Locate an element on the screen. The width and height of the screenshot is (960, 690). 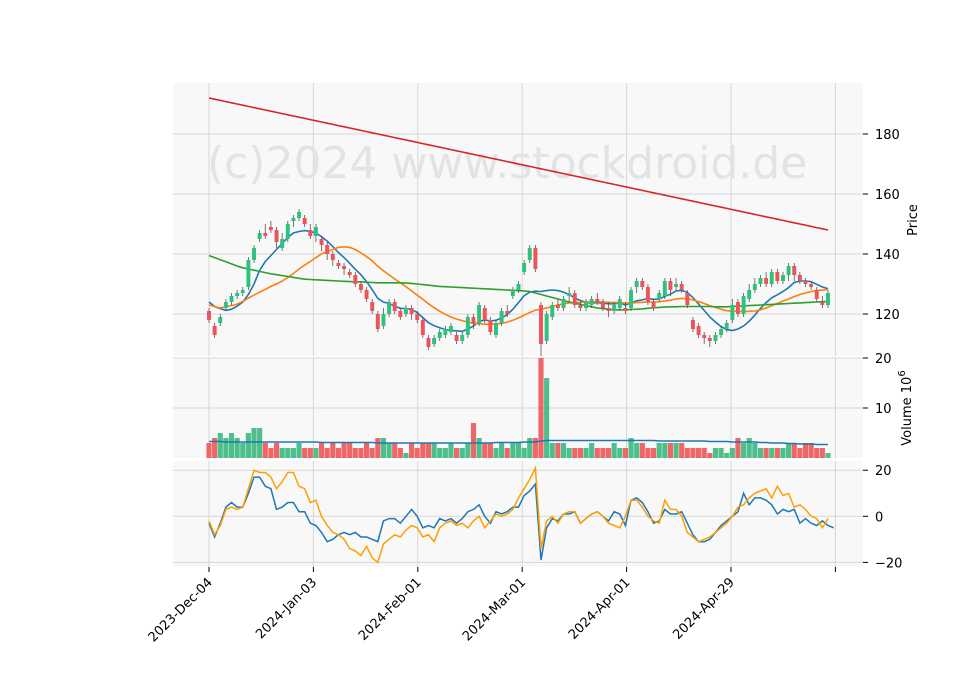
volume-bars is located at coordinates (518, 408).